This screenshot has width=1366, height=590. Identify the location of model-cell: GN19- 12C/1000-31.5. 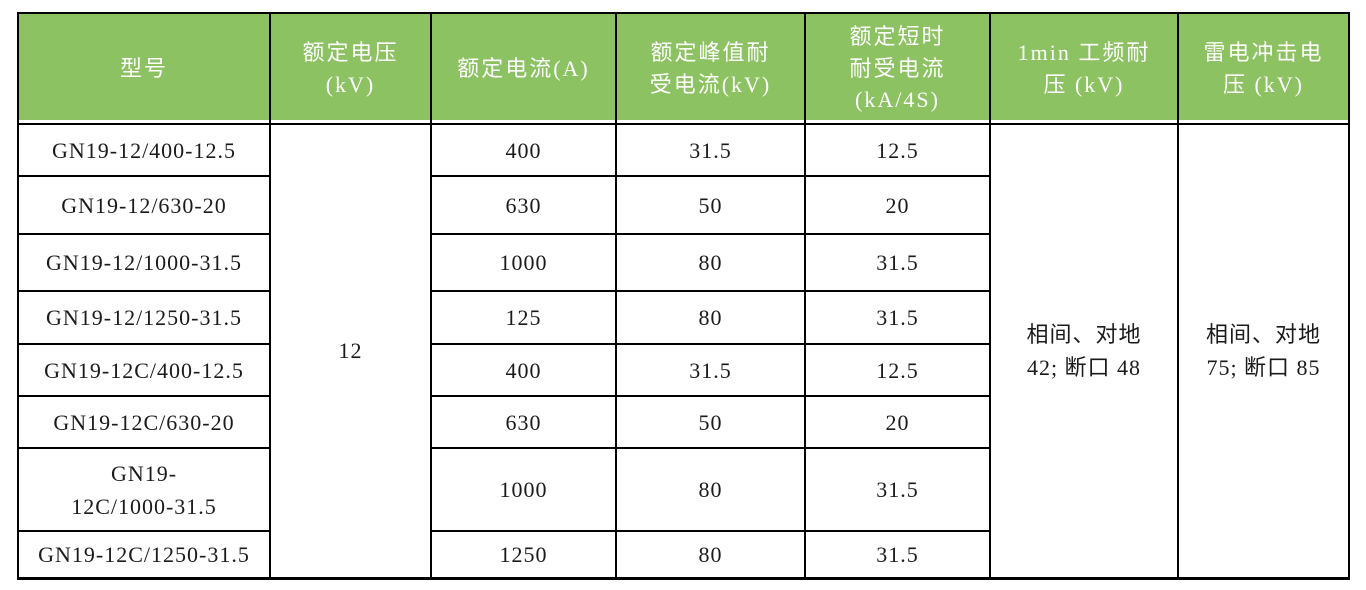
(144, 489).